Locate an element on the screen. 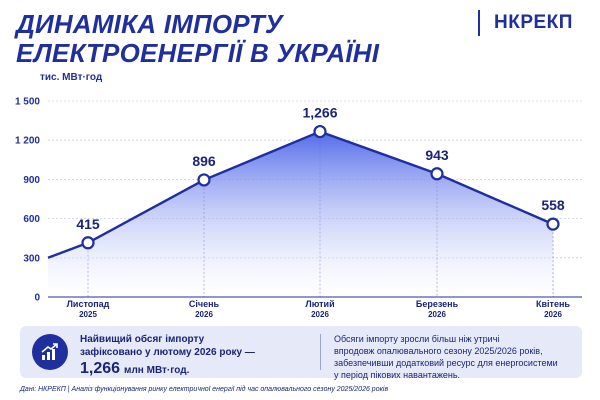 Image resolution: width=600 pixels, height=400 pixels. y-axis-unit: тис. МВт·год is located at coordinates (71, 77).